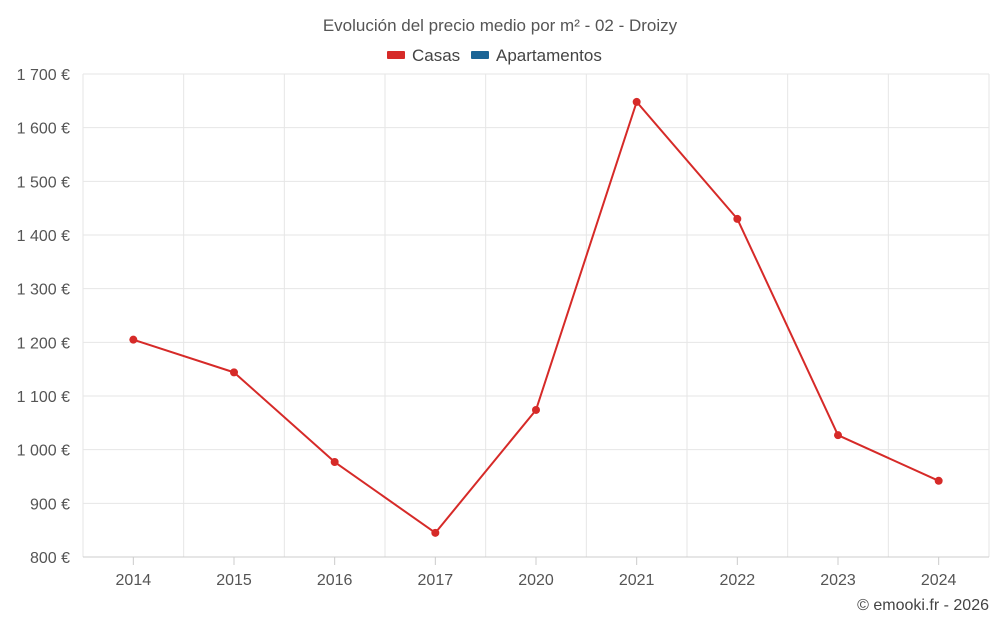  What do you see at coordinates (43, 182) in the screenshot?
I see `y-tick-label: 1 500 €` at bounding box center [43, 182].